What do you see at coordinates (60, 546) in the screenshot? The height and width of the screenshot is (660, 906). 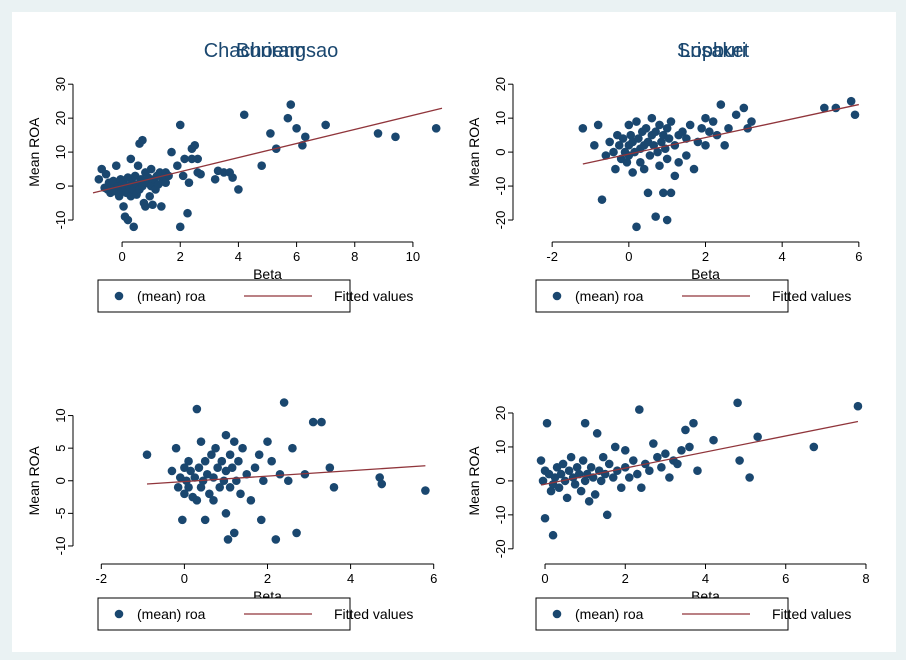 I see `y-tick-label: -10` at bounding box center [60, 546].